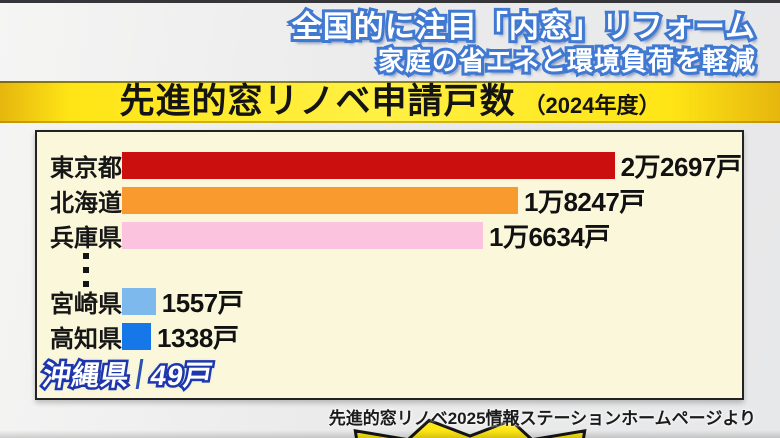 Image resolution: width=780 pixels, height=438 pixels. Describe the element at coordinates (584, 201) in the screenshot. I see `bar-value-hokkaido: 1万8247戸` at that location.